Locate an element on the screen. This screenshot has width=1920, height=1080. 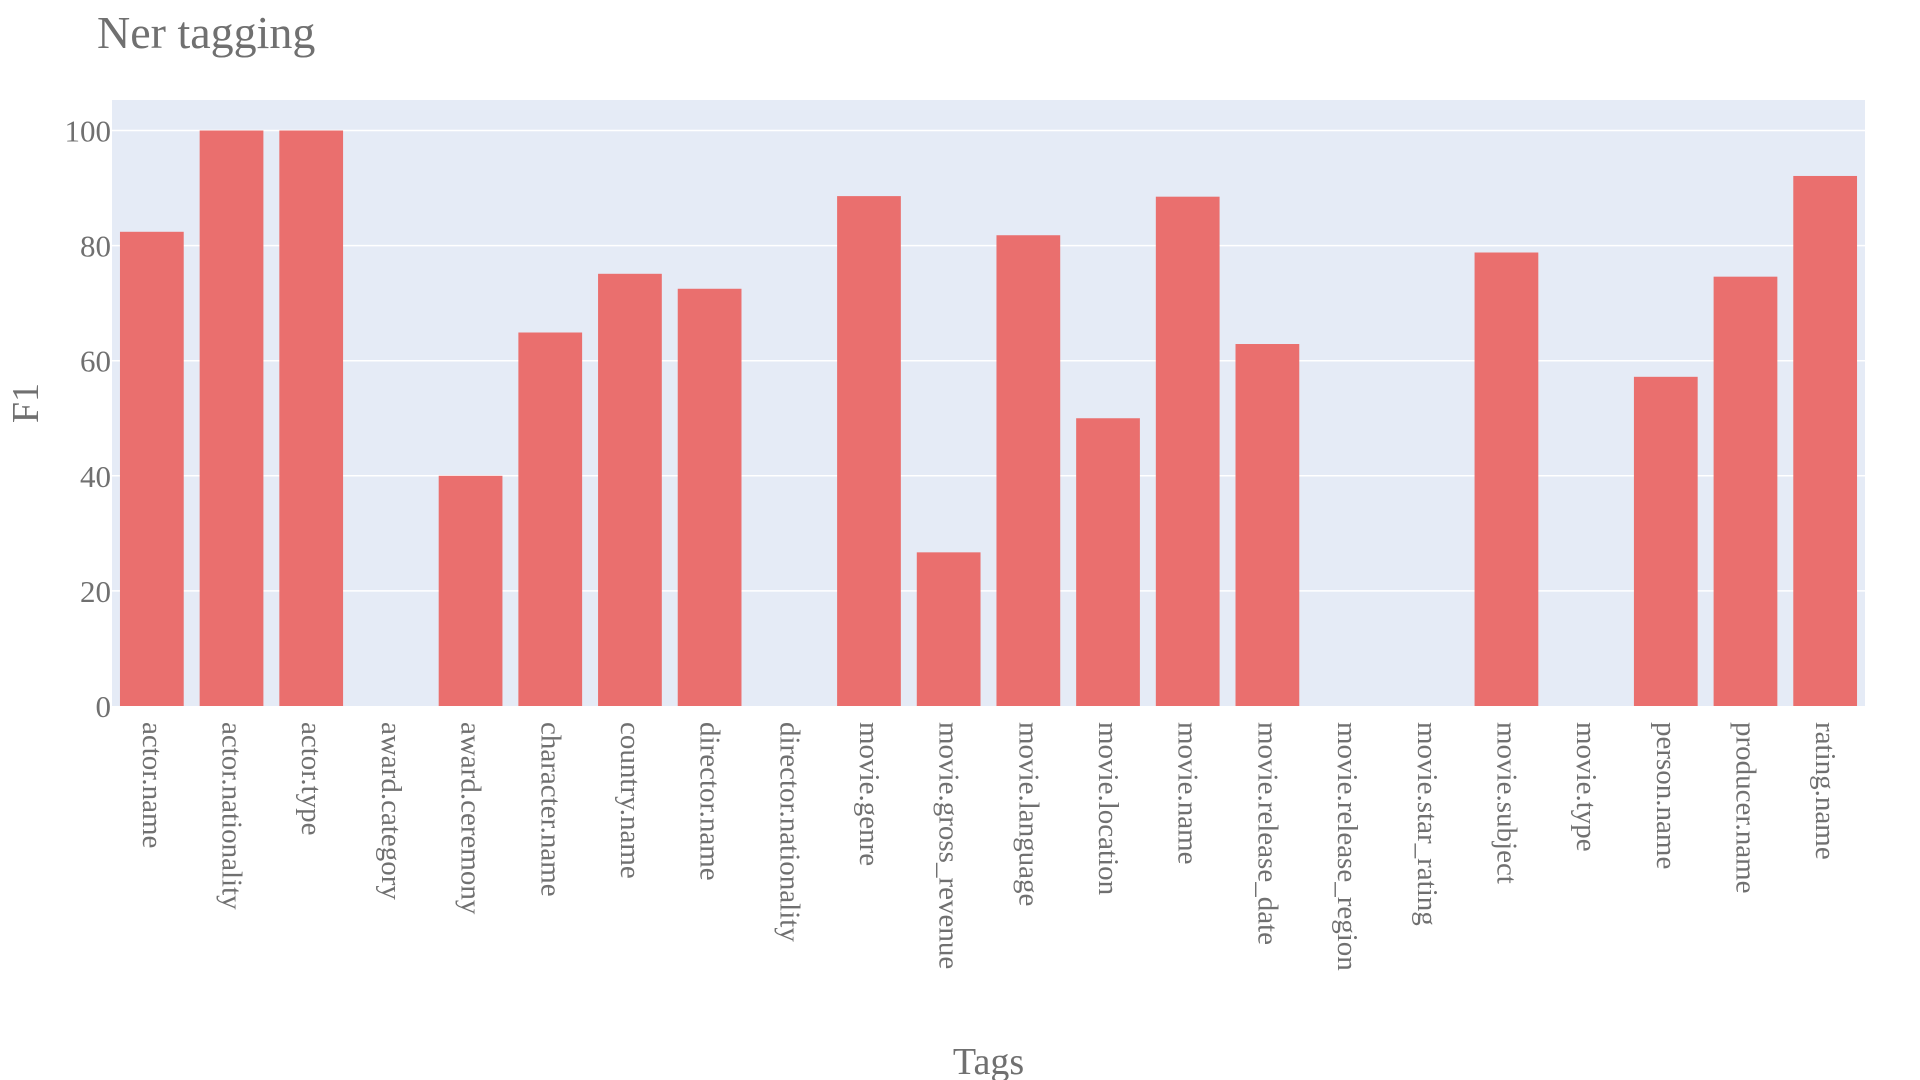
y-tick-label: 40 is located at coordinates (95, 476).